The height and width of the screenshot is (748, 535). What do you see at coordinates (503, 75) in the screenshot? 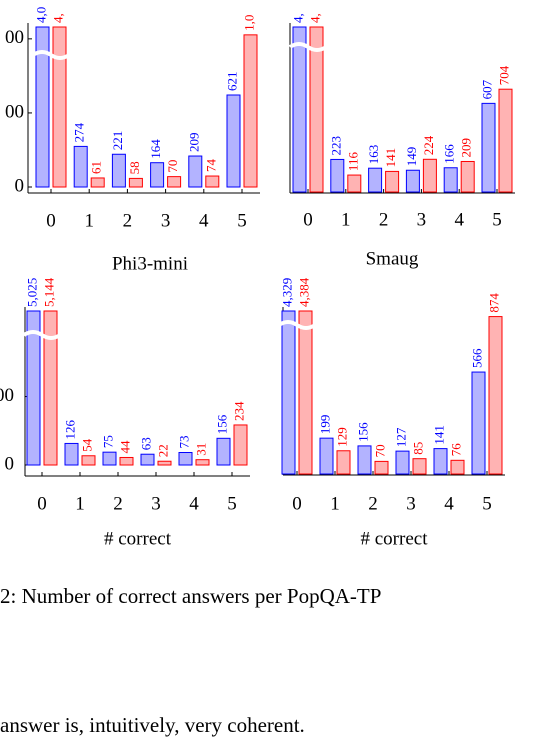
I see `value-label: 704` at bounding box center [503, 75].